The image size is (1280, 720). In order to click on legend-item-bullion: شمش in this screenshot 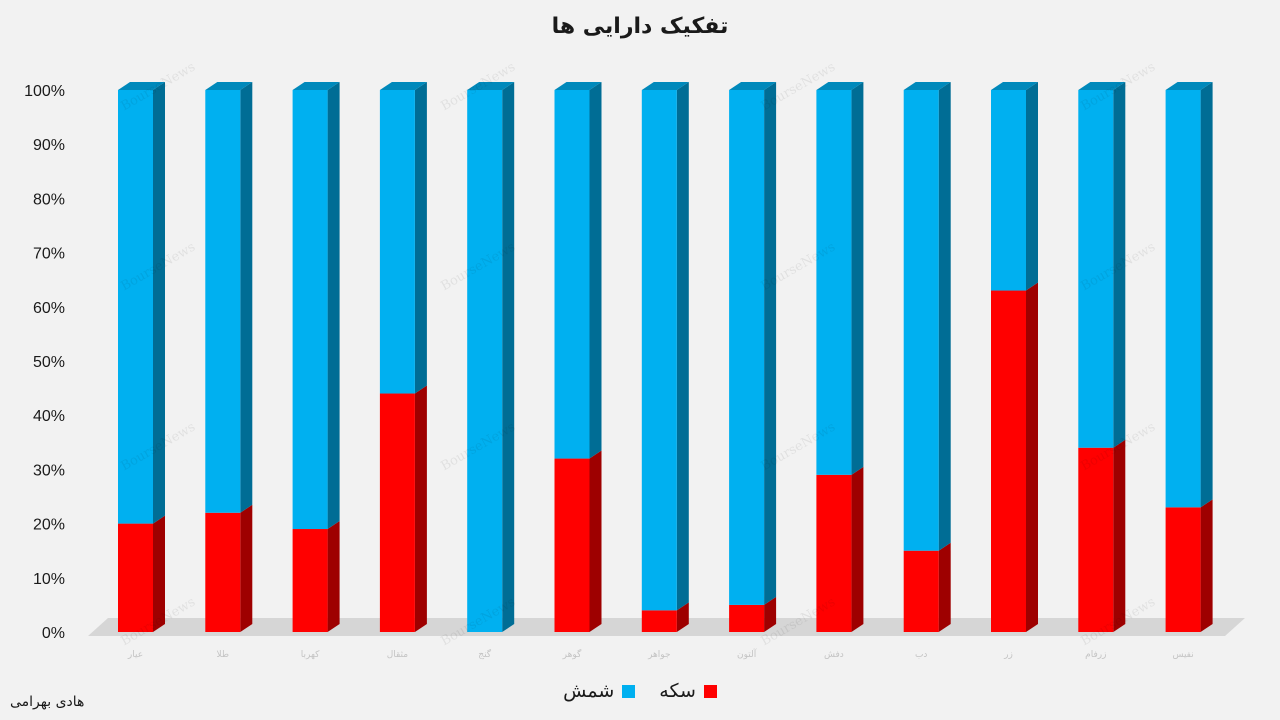, I will do `click(599, 691)`.